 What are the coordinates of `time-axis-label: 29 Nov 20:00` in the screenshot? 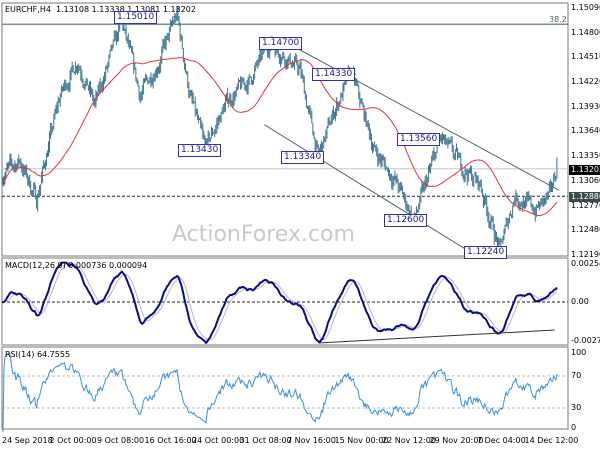 It's located at (456, 440).